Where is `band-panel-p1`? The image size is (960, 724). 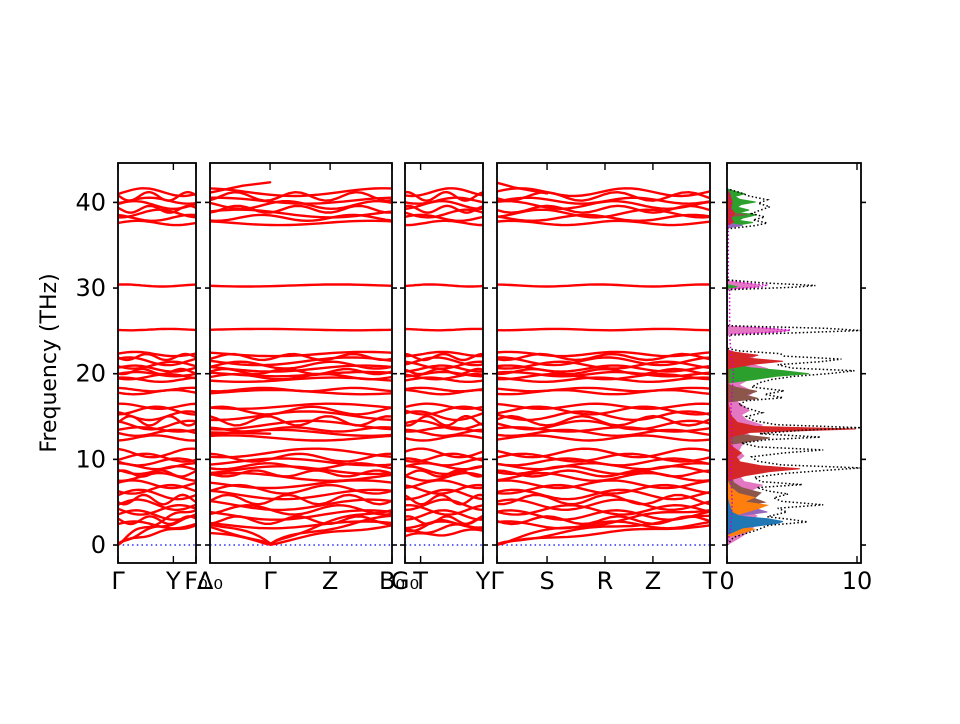
band-panel-p1 is located at coordinates (157, 366).